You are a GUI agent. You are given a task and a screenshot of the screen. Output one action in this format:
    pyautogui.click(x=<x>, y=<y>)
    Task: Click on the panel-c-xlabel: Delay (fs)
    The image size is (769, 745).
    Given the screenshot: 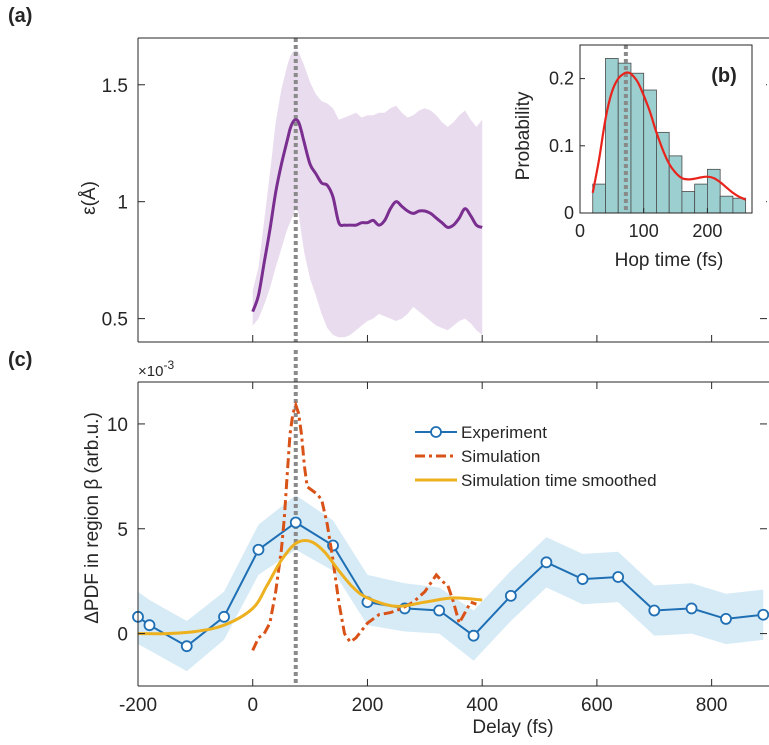 What is the action you would take?
    pyautogui.click(x=512, y=727)
    